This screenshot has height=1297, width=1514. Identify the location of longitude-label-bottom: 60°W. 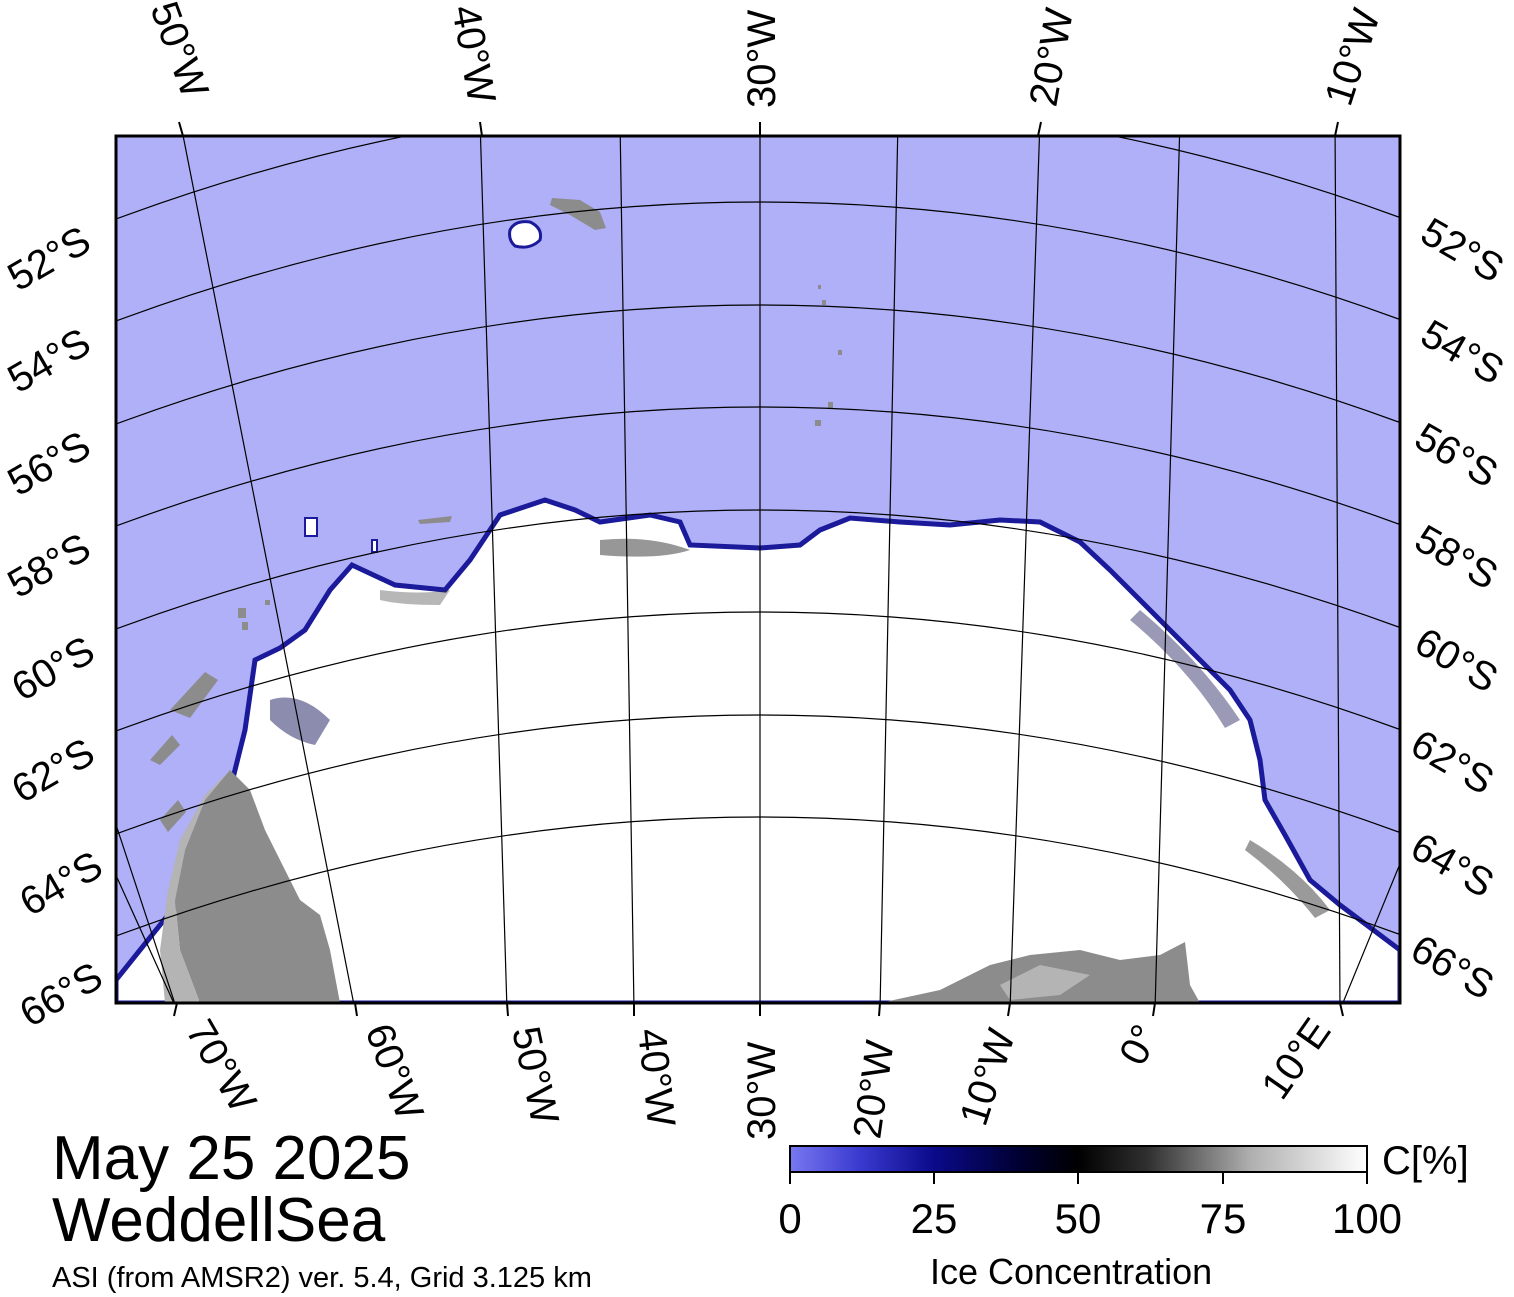
(394, 1072).